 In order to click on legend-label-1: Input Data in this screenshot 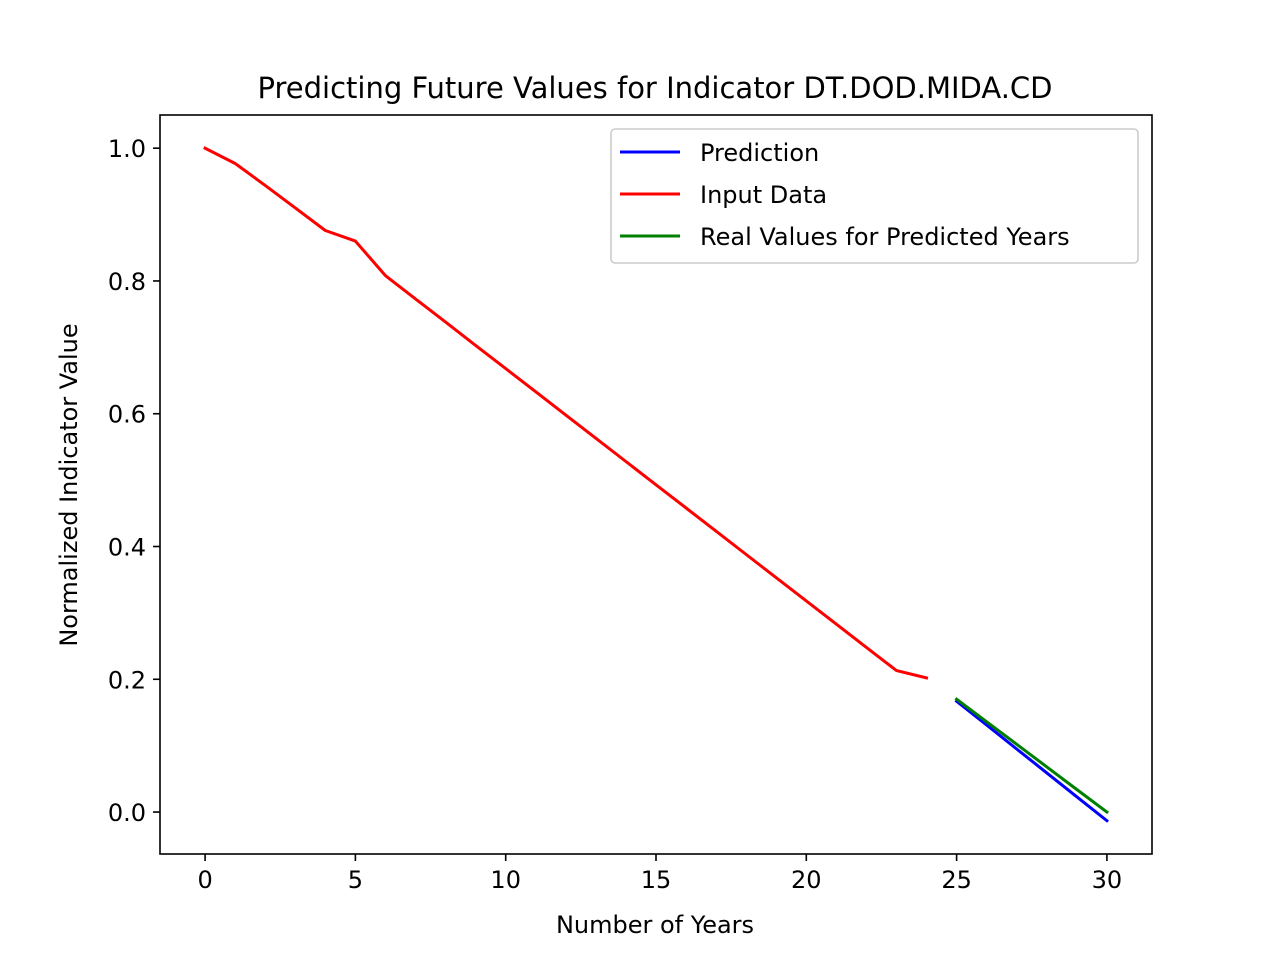, I will do `click(763, 195)`.